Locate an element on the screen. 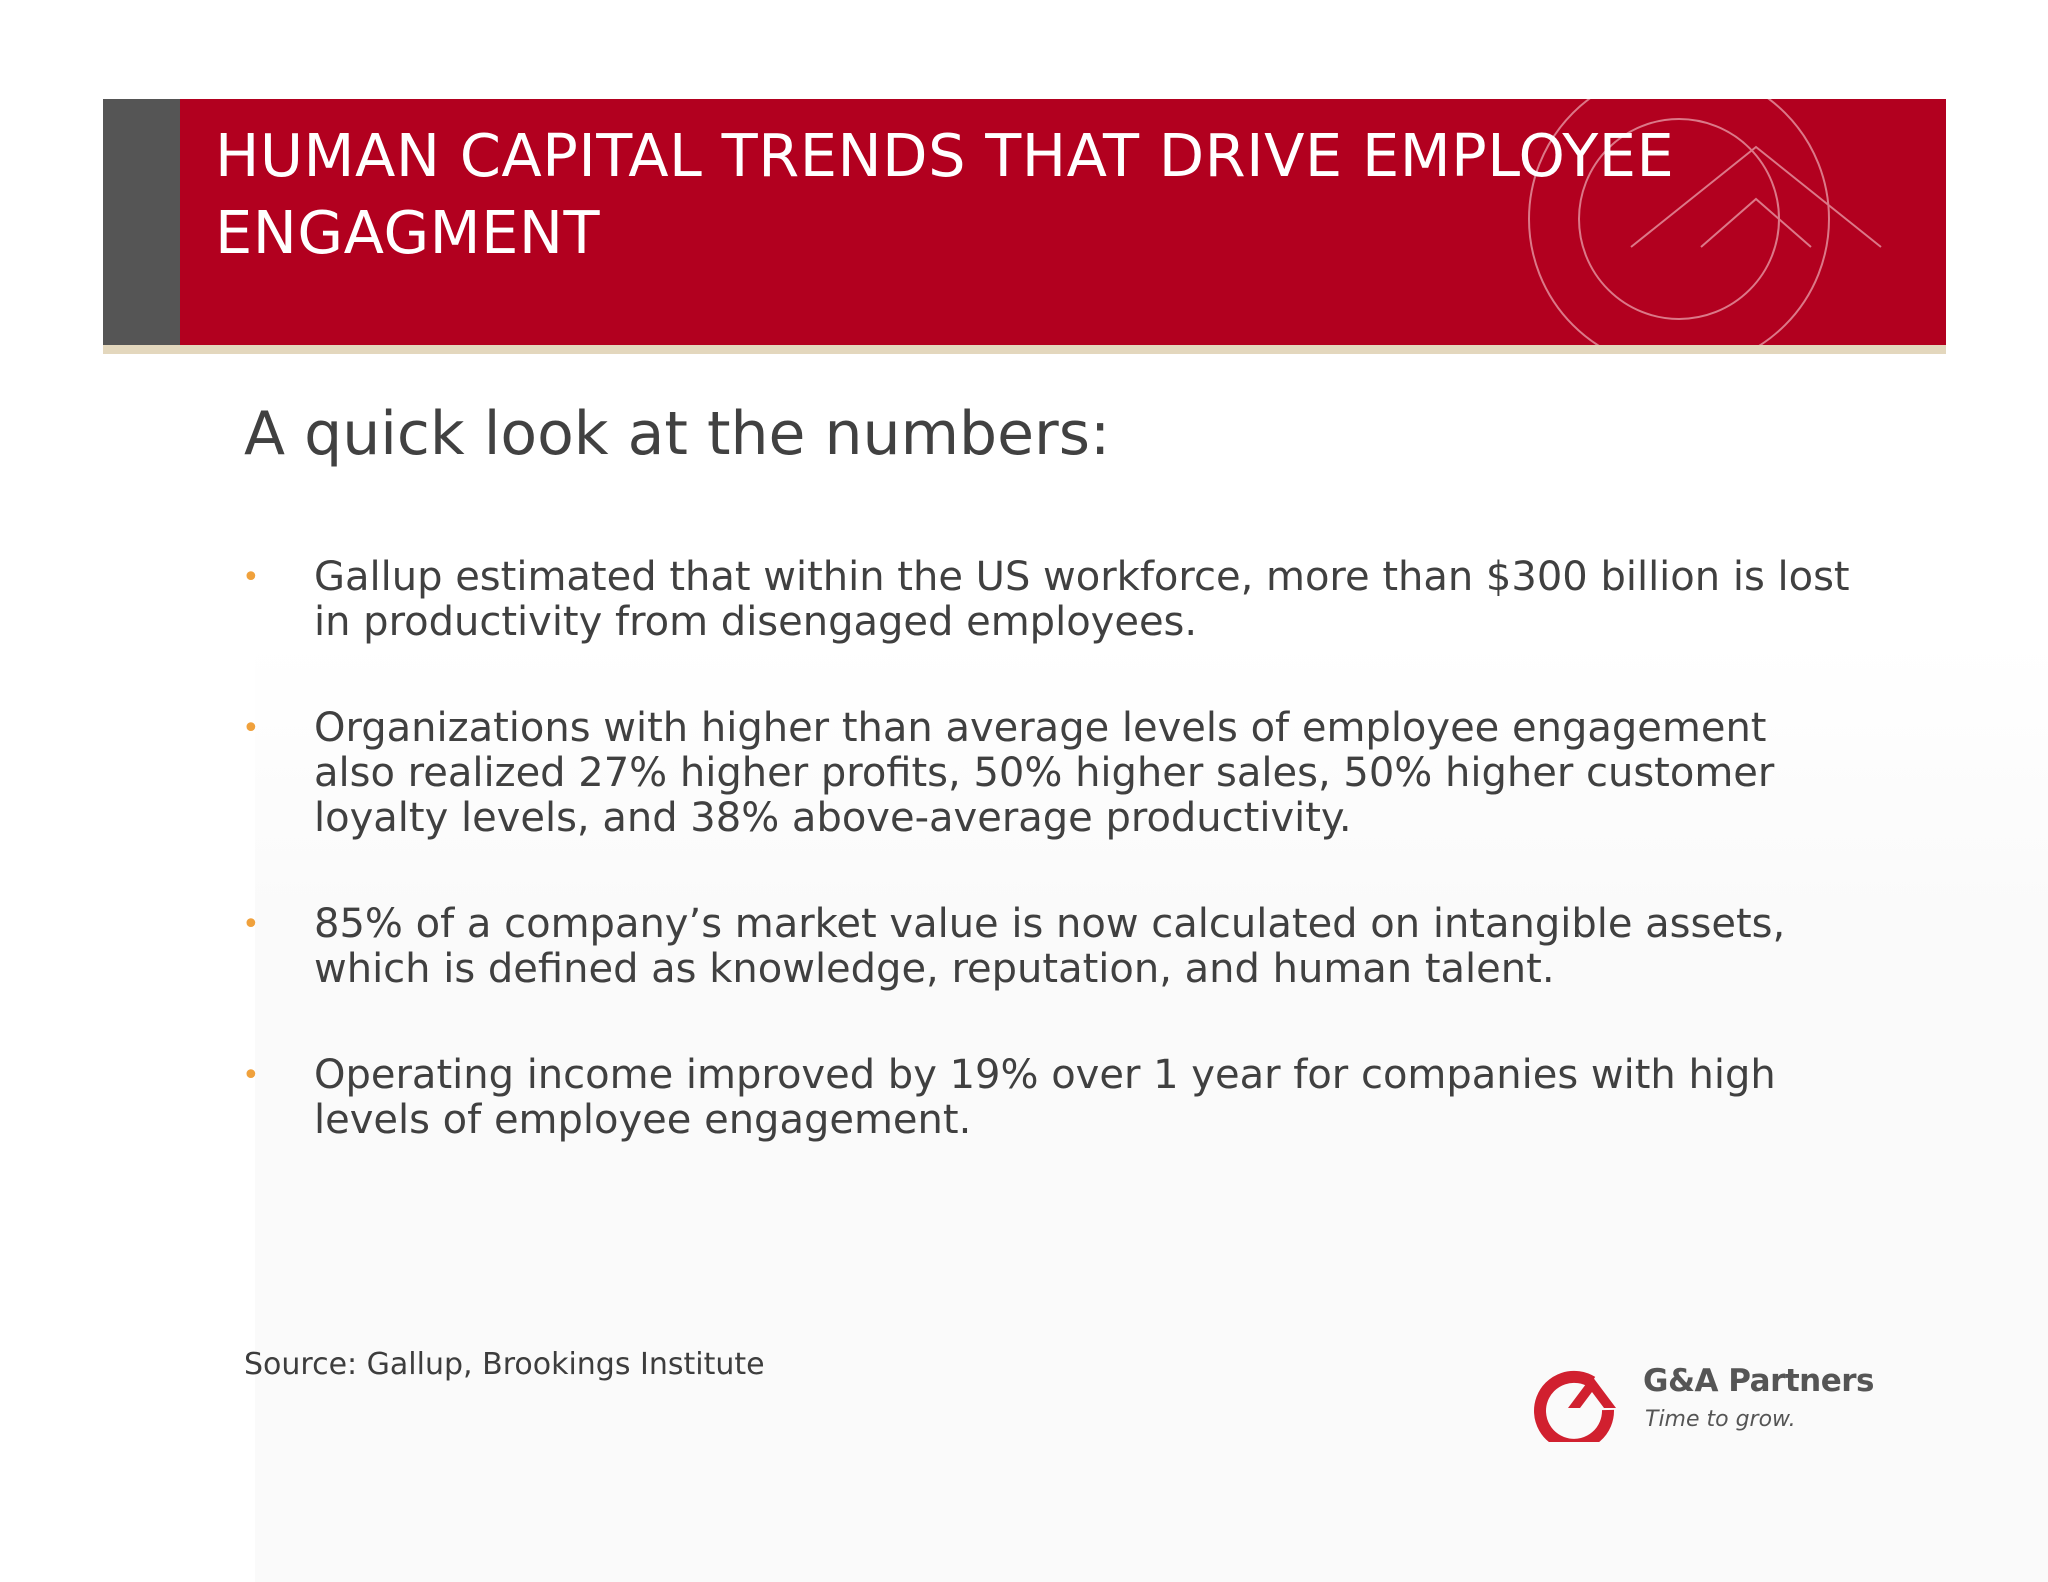 The image size is (2048, 1582). banner-sidebar-block is located at coordinates (141, 222).